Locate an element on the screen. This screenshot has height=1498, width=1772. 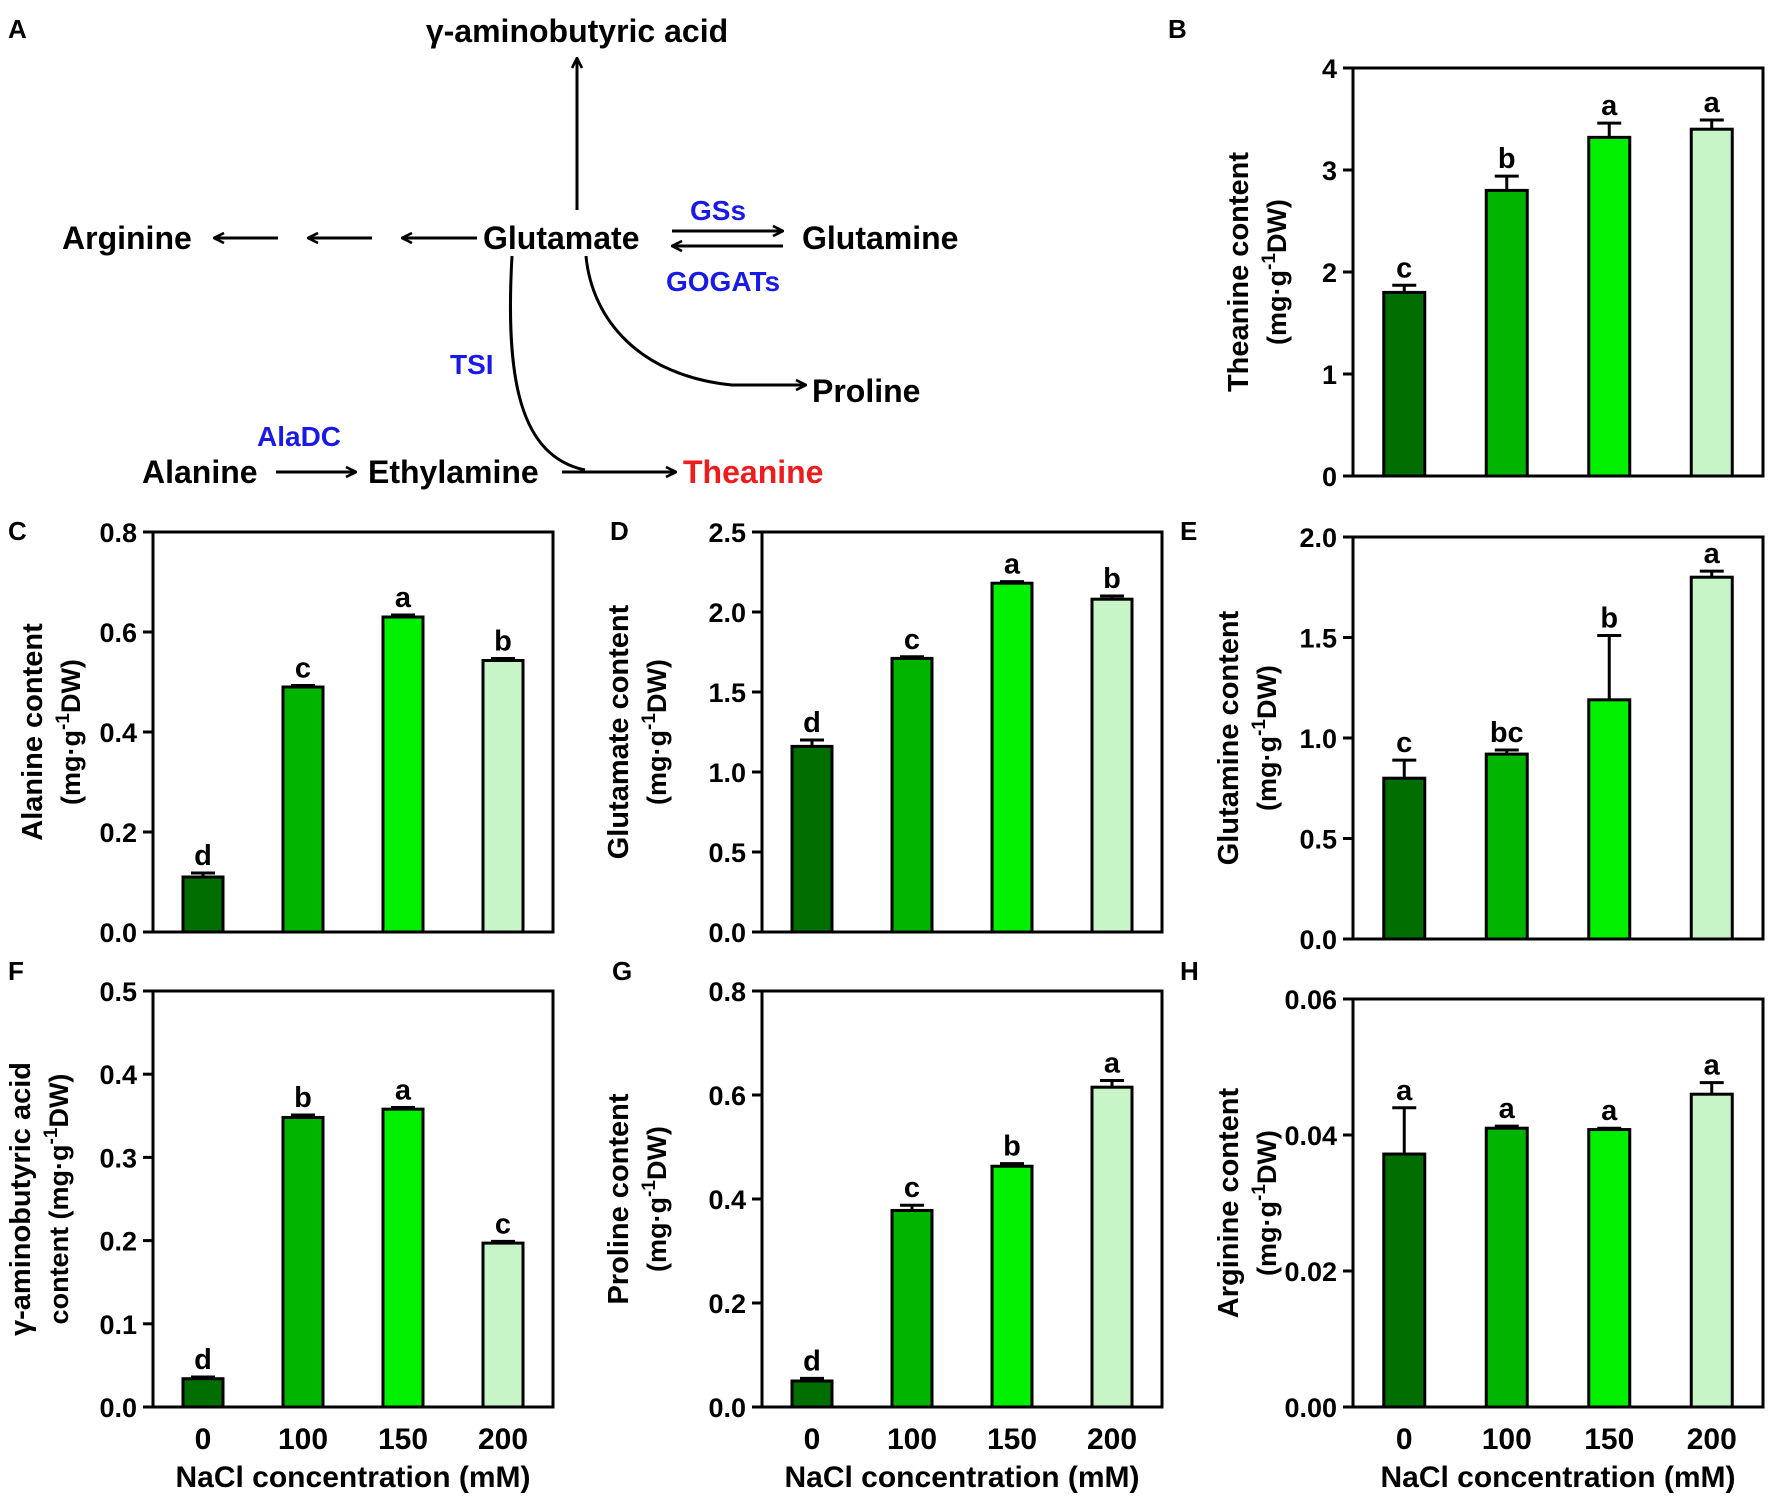
plot-frame-f is located at coordinates (353, 1199).